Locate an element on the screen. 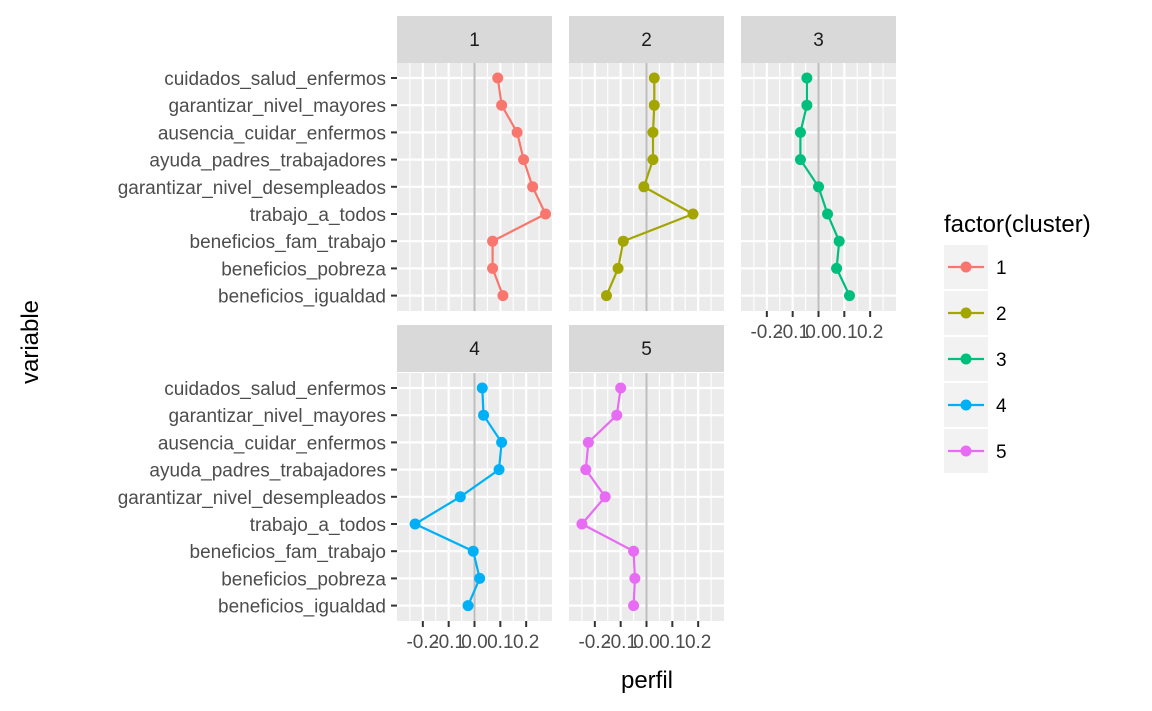  facet-strip-label: 3 is located at coordinates (818, 40).